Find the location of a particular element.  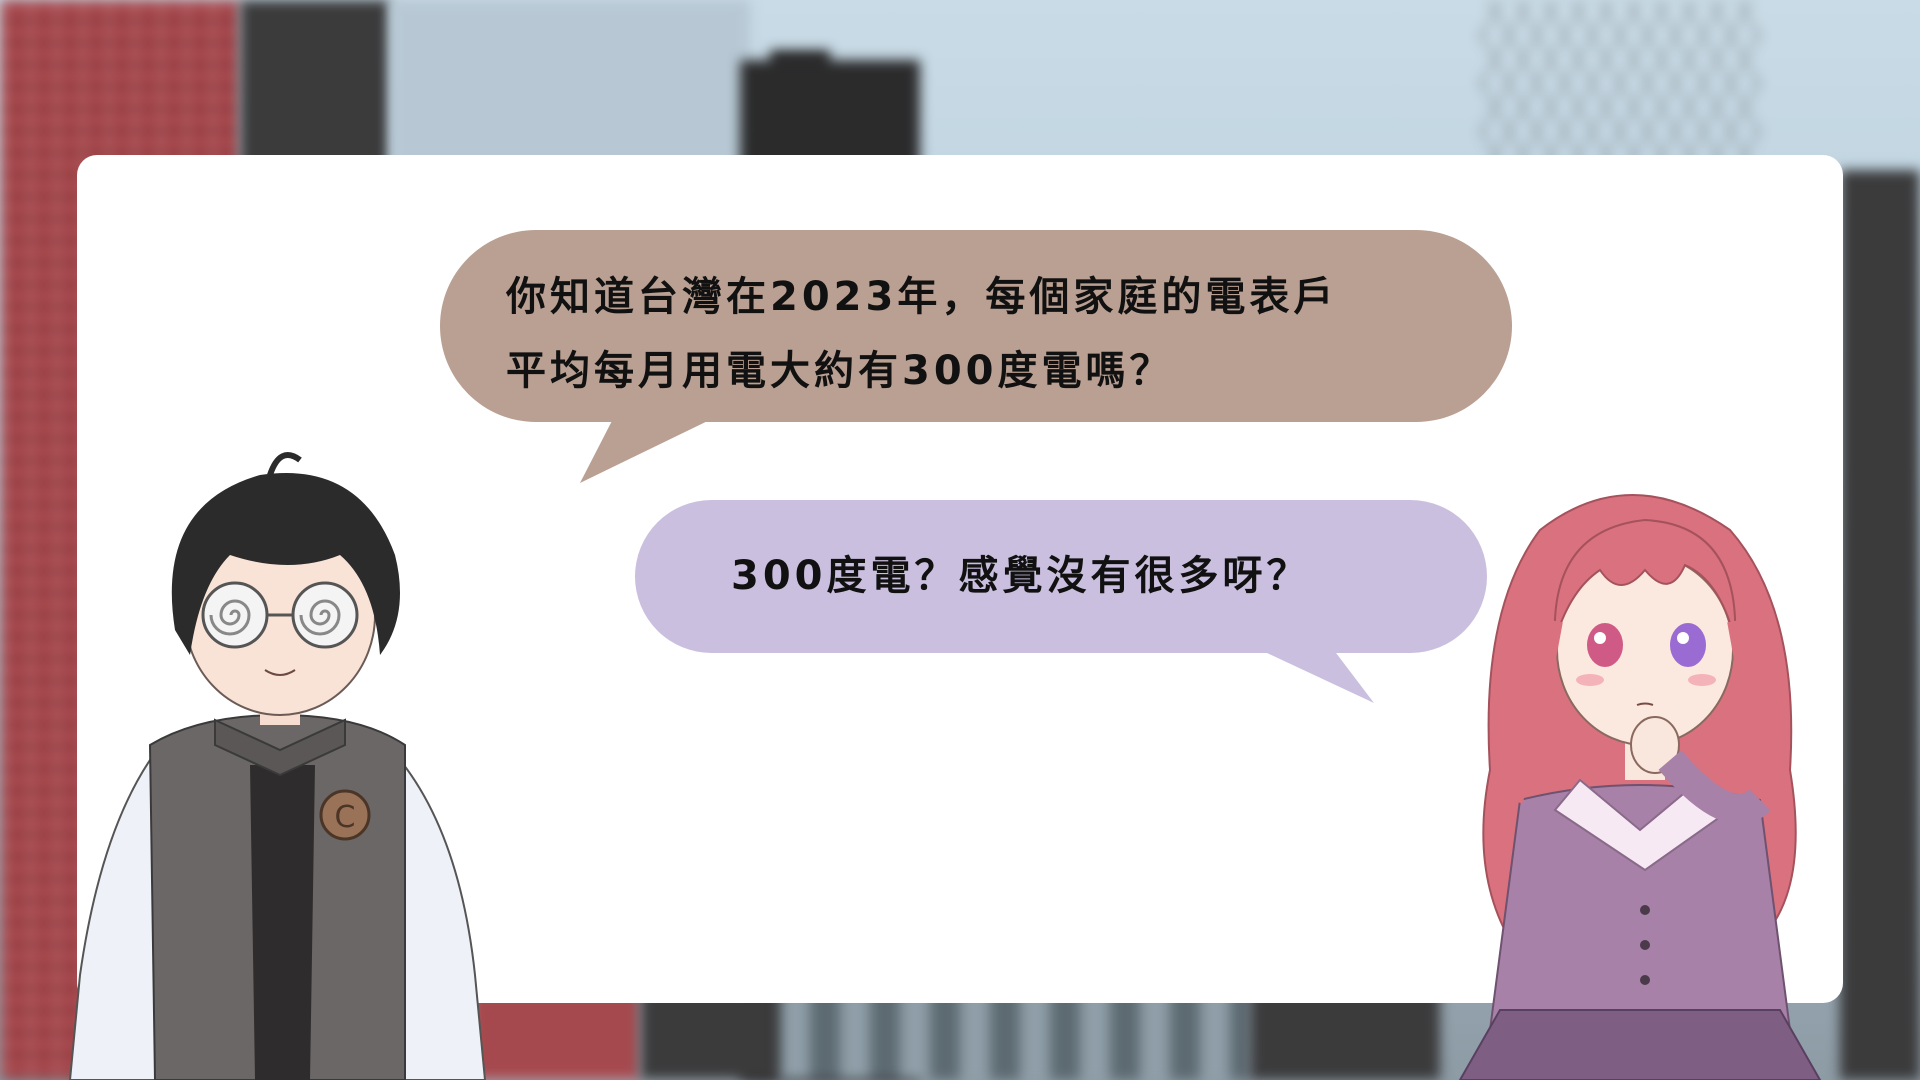

bubble-tail-brown is located at coordinates (650, 449).